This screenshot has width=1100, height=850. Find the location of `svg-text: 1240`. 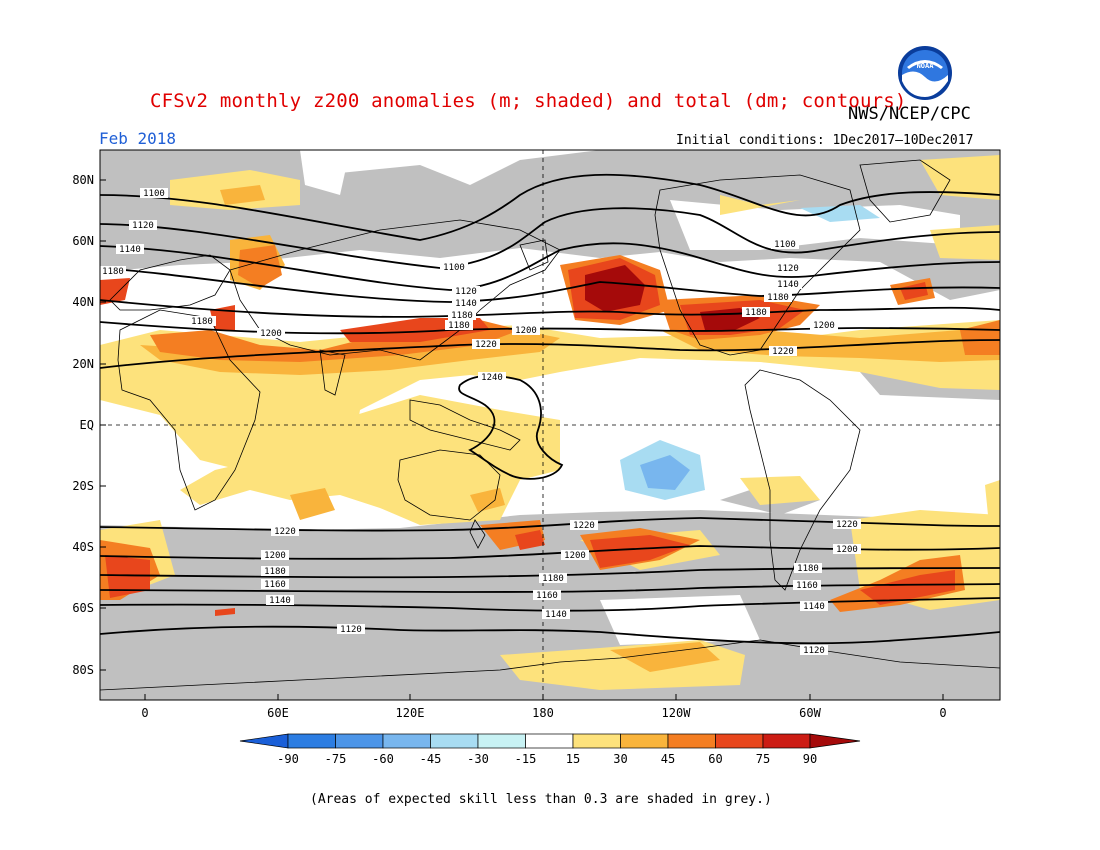

svg-text: 1240 is located at coordinates (492, 378).